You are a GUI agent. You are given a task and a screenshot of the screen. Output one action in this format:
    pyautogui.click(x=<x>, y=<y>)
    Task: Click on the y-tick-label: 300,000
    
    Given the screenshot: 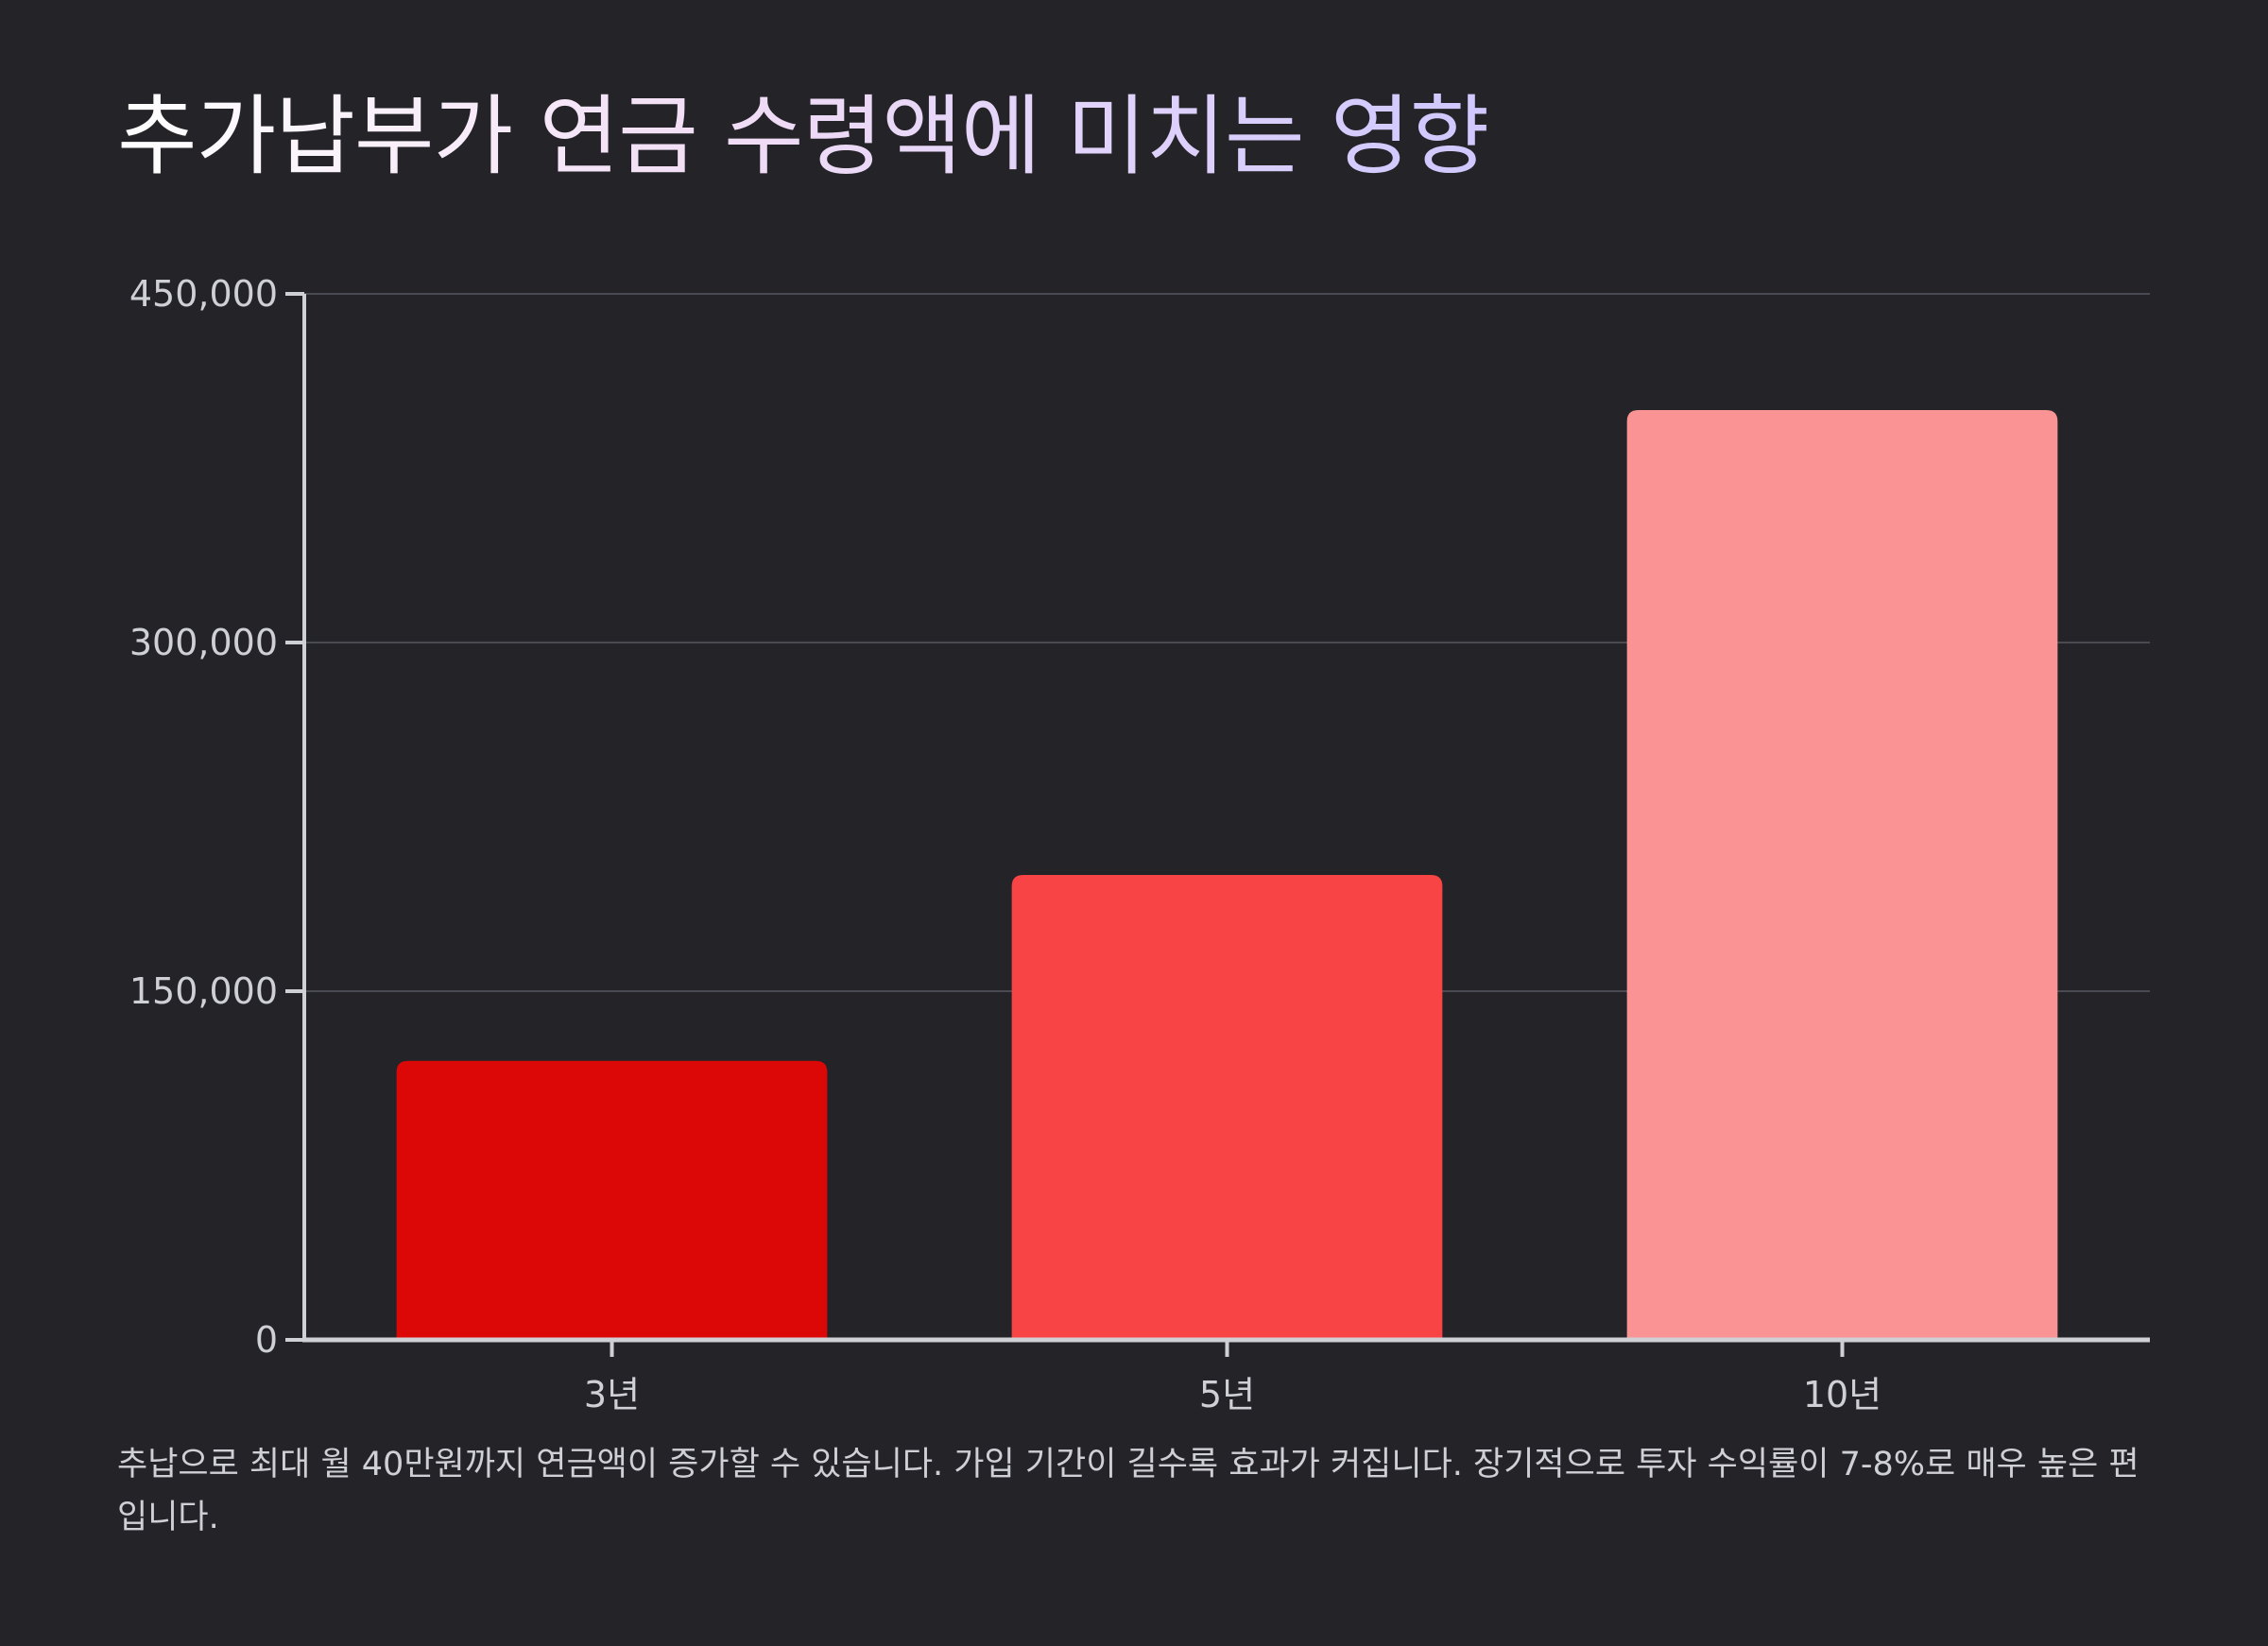 What is the action you would take?
    pyautogui.click(x=203, y=642)
    